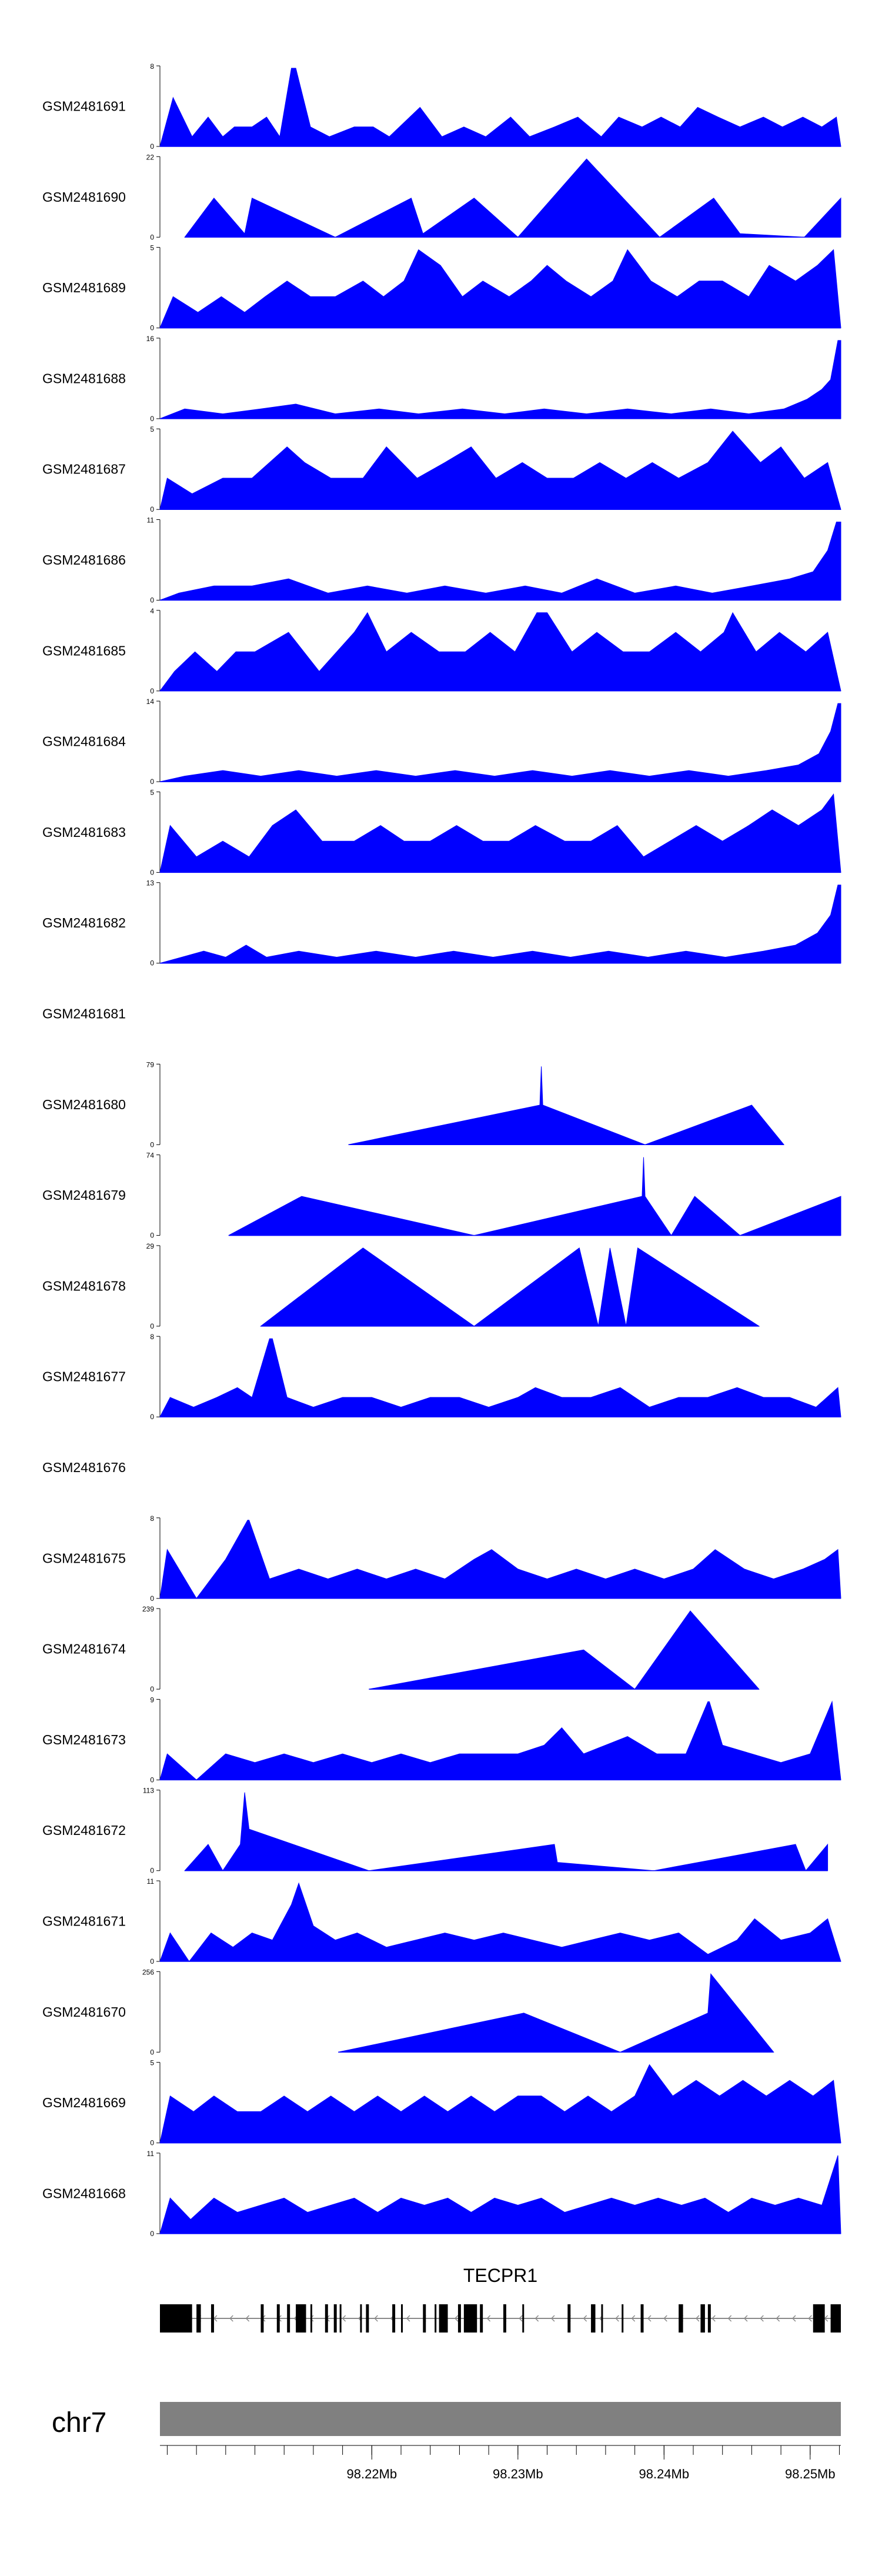  Describe the element at coordinates (84, 1739) in the screenshot. I see `track-label: GSM2481673` at that location.